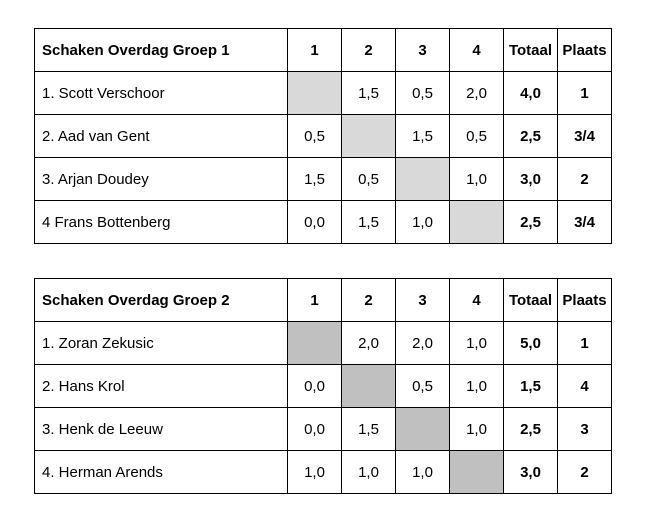 This screenshot has width=647, height=527. What do you see at coordinates (161, 222) in the screenshot?
I see `player-name: 4 Frans Bottenberg` at bounding box center [161, 222].